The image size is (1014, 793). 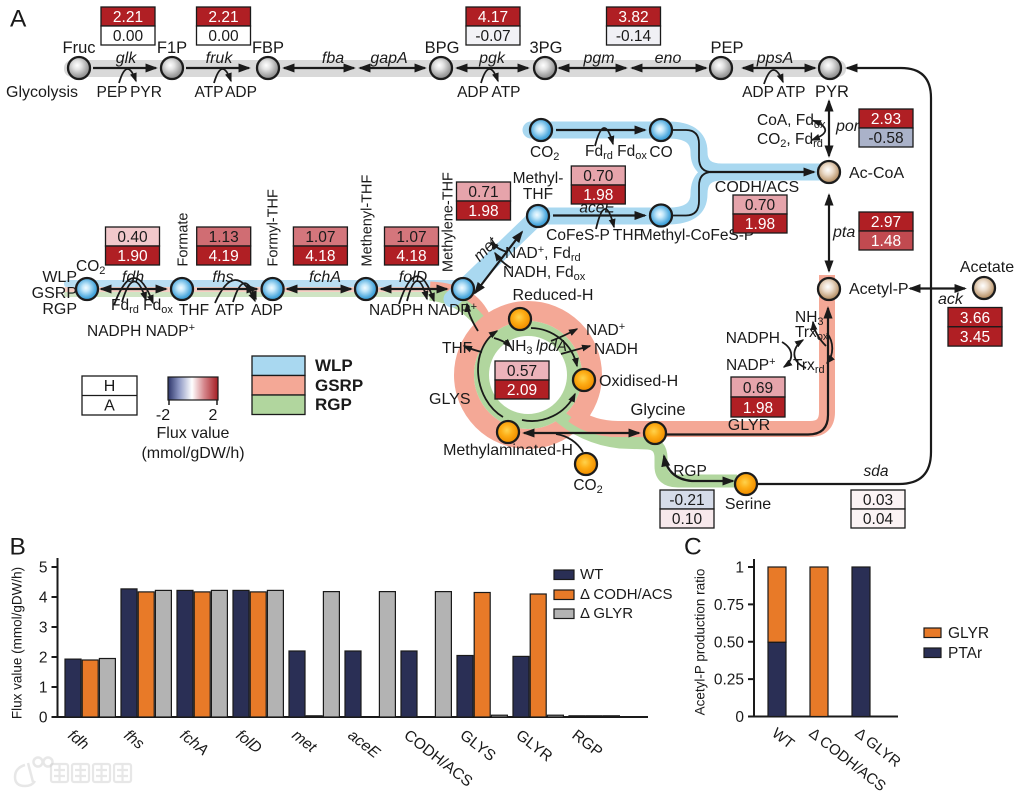 What do you see at coordinates (616, 152) in the screenshot?
I see `svg-text: Fdrd Fdox` at bounding box center [616, 152].